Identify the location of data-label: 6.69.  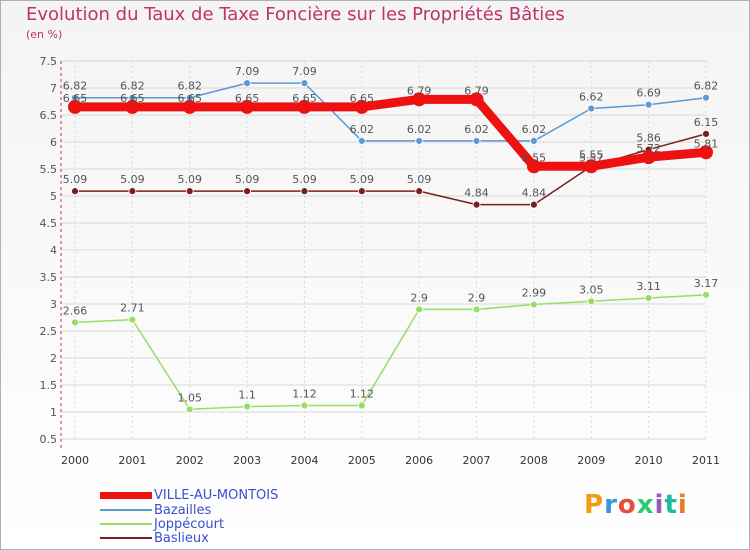
(648, 93).